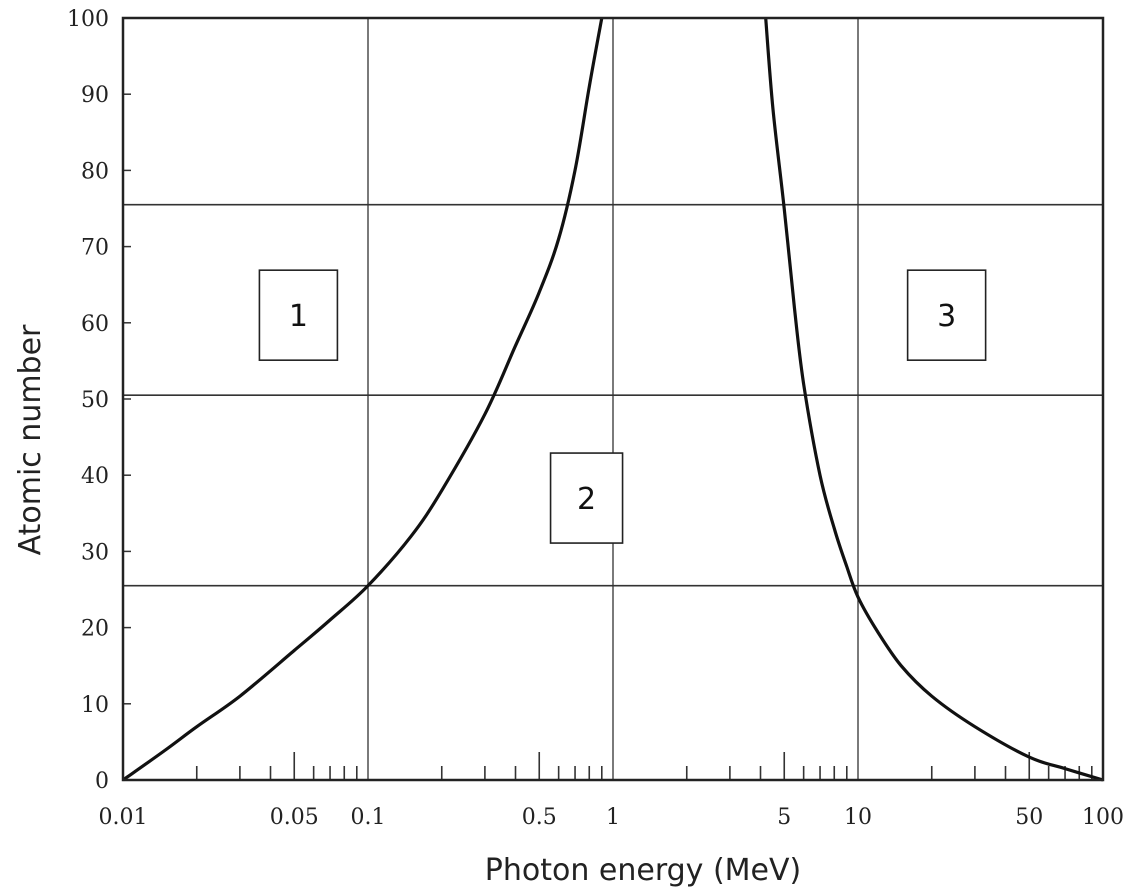  I want to click on region-label-3: 3, so click(946, 316).